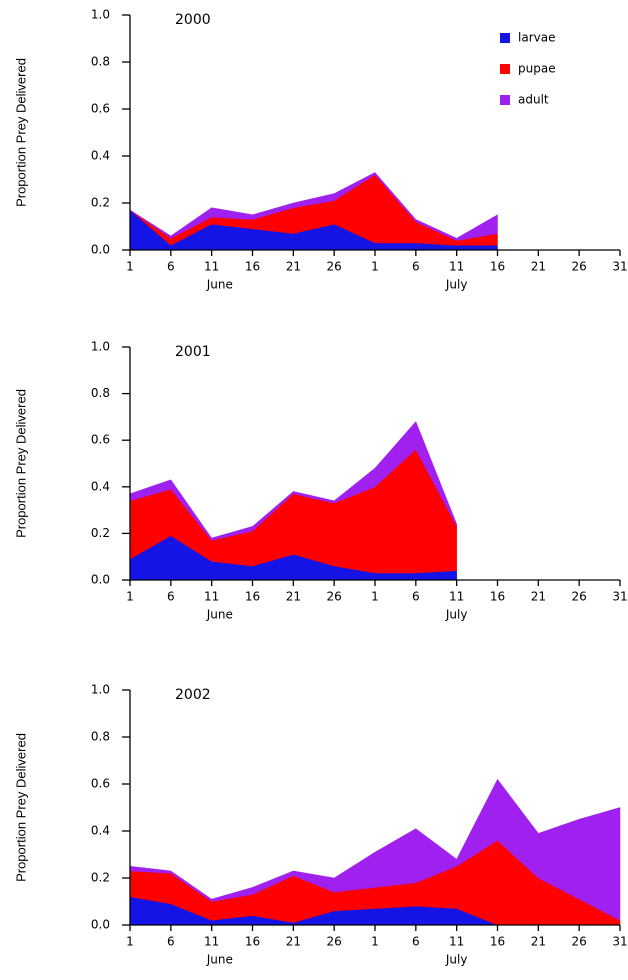 This screenshot has height=980, width=628. Describe the element at coordinates (193, 352) in the screenshot. I see `chart-title: 2001` at that location.